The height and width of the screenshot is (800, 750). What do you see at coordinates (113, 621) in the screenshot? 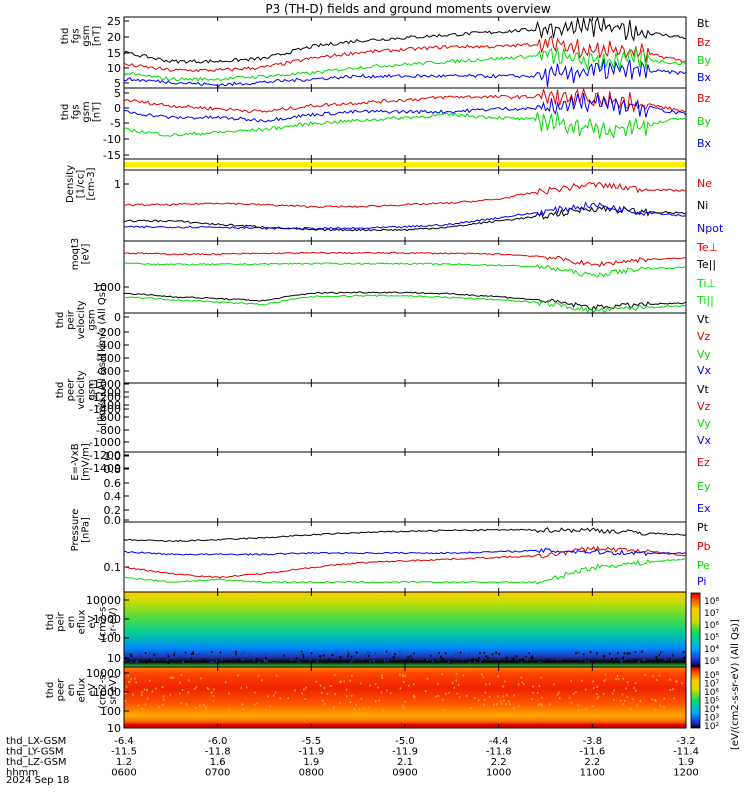
I see `y-axis-label: sr-eV)` at bounding box center [113, 621].